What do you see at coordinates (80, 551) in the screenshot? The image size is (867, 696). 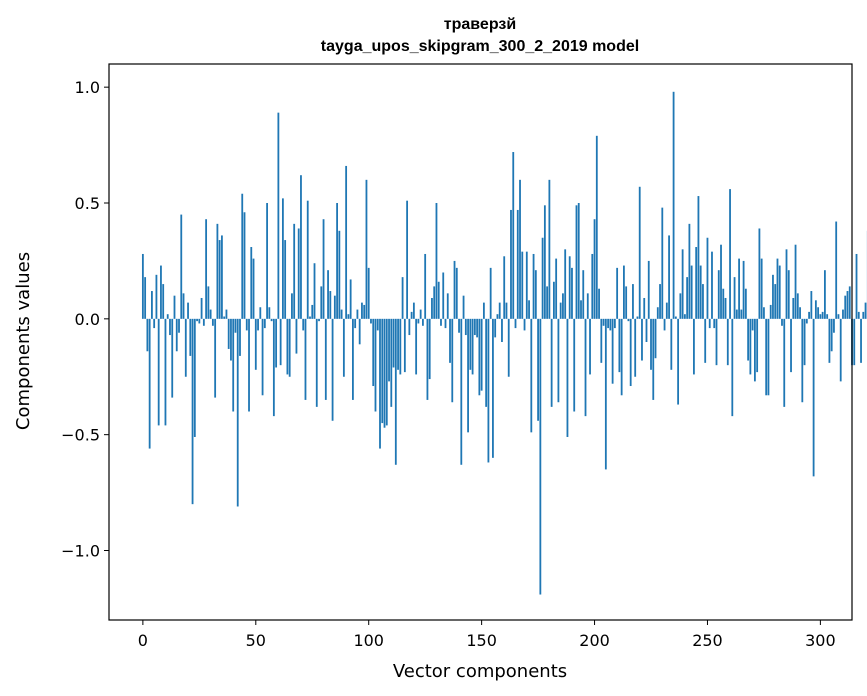 I see `y-tick-label: −1.0` at bounding box center [80, 551].